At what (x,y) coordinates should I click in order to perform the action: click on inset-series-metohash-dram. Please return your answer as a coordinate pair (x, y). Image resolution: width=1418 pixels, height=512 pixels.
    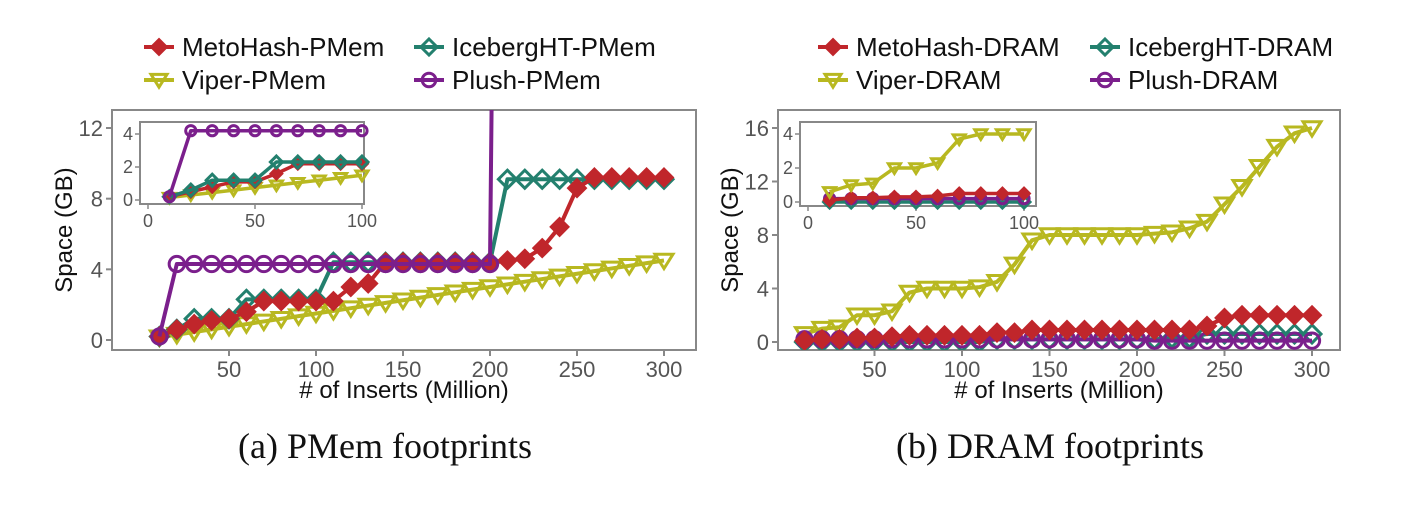
    Looking at the image, I should click on (927, 197).